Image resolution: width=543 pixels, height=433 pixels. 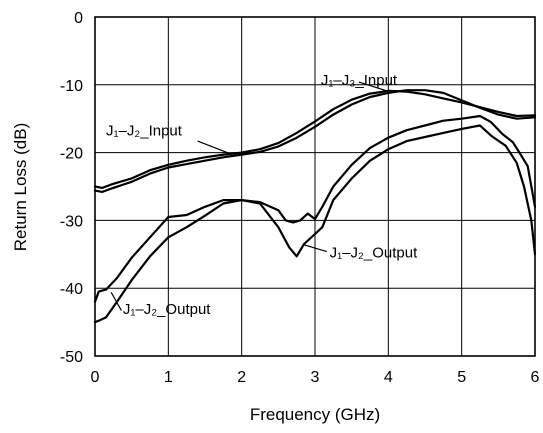 What do you see at coordinates (78, 18) in the screenshot?
I see `y-tick-label-0: 0` at bounding box center [78, 18].